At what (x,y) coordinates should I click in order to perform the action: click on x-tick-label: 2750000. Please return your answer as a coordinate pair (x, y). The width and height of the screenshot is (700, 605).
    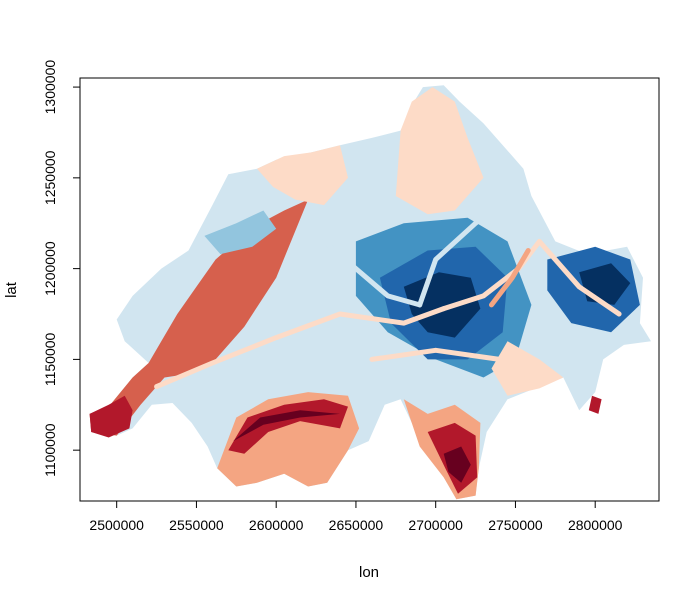
    Looking at the image, I should click on (515, 525).